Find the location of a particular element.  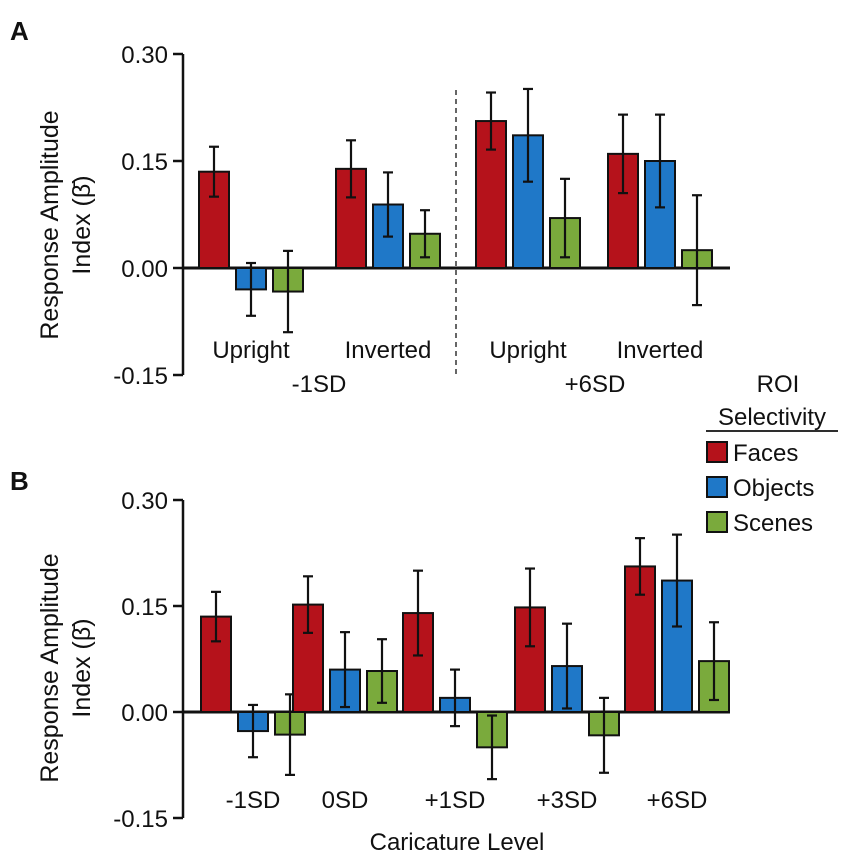

legend-label-faces: Faces is located at coordinates (765, 453).